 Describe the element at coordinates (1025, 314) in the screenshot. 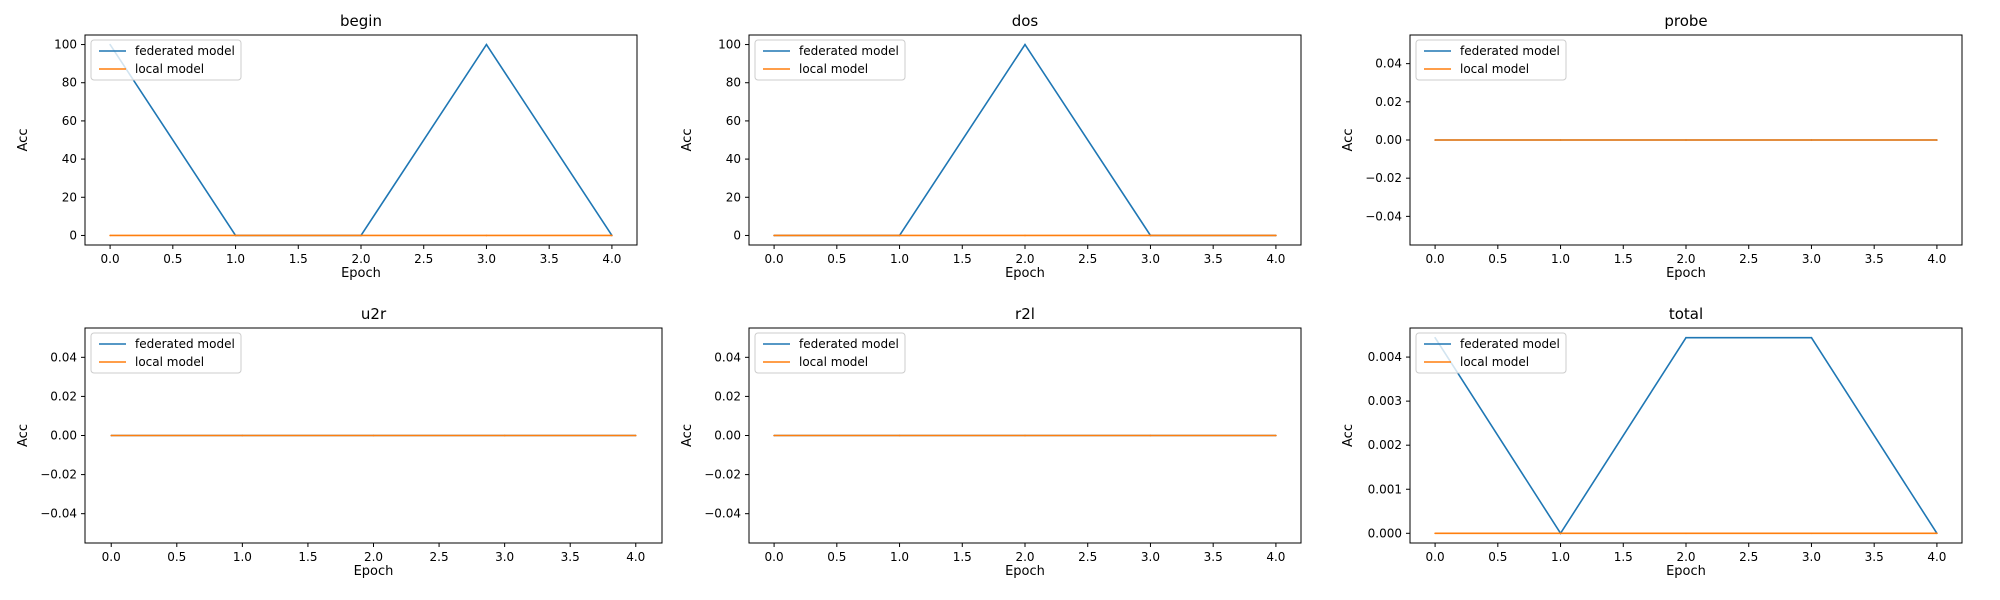

I see `subplot-title: r2l` at that location.